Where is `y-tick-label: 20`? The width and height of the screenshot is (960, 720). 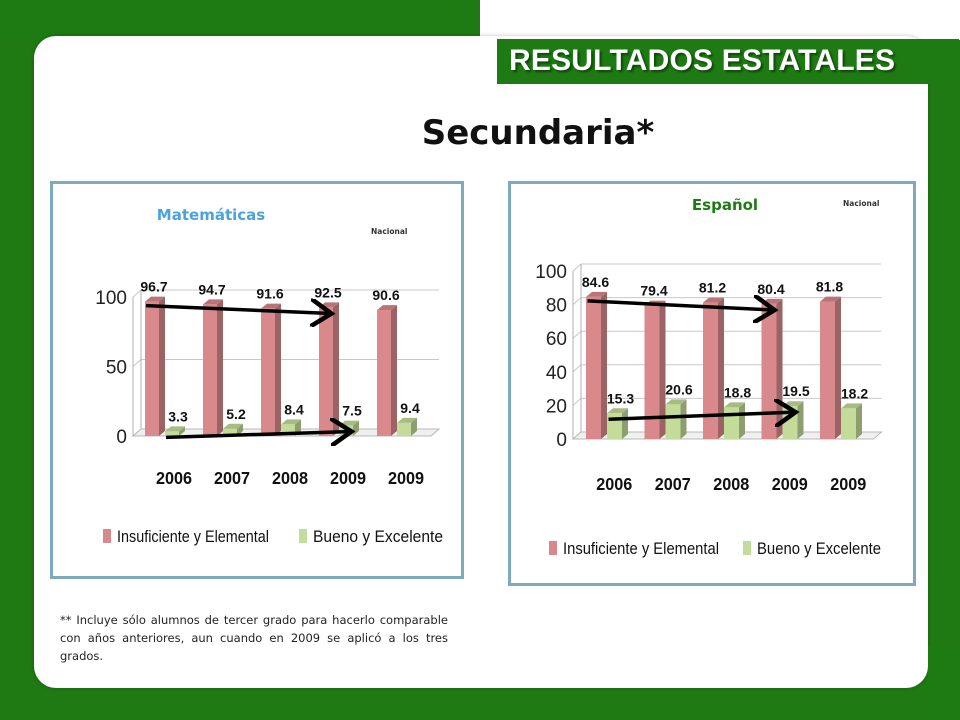 y-tick-label: 20 is located at coordinates (556, 406).